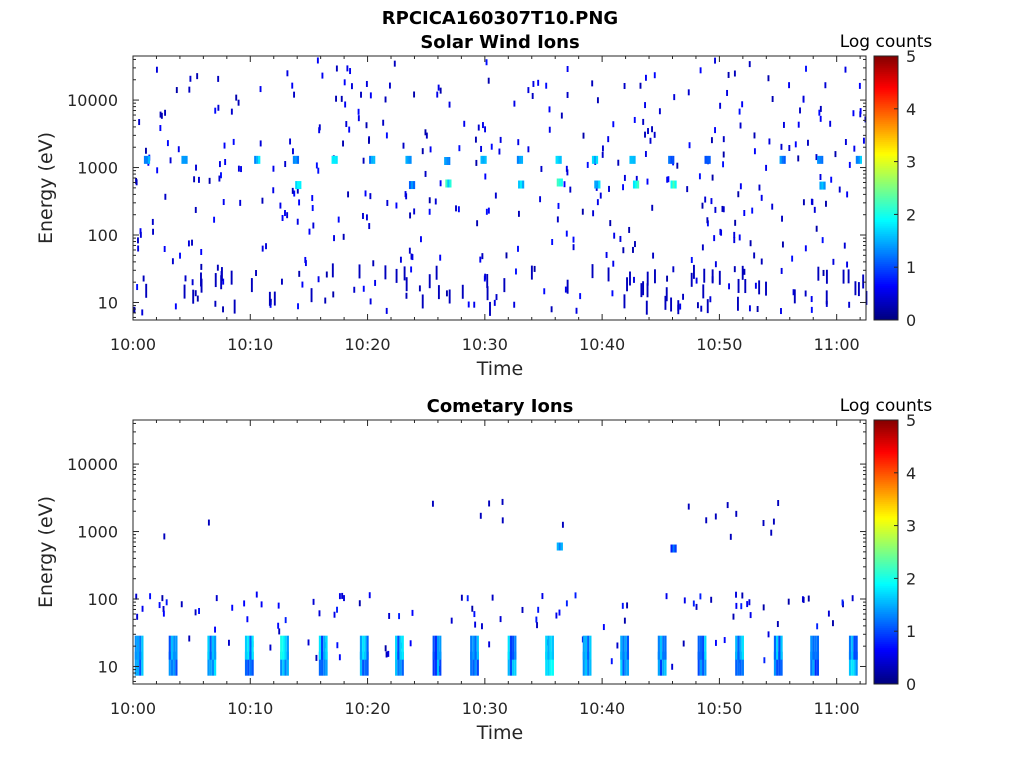 The width and height of the screenshot is (1024, 768). Describe the element at coordinates (500, 18) in the screenshot. I see `figure-title: RPCICA160307T10.PNG` at that location.